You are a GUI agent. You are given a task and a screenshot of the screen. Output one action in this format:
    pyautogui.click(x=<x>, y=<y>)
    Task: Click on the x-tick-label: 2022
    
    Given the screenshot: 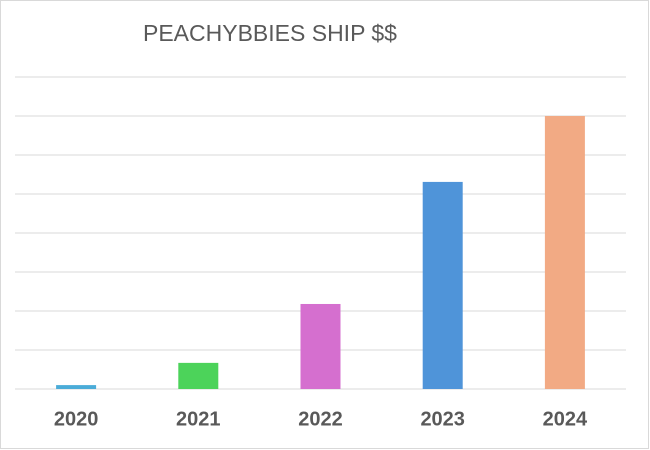 What is the action you would take?
    pyautogui.click(x=320, y=419)
    